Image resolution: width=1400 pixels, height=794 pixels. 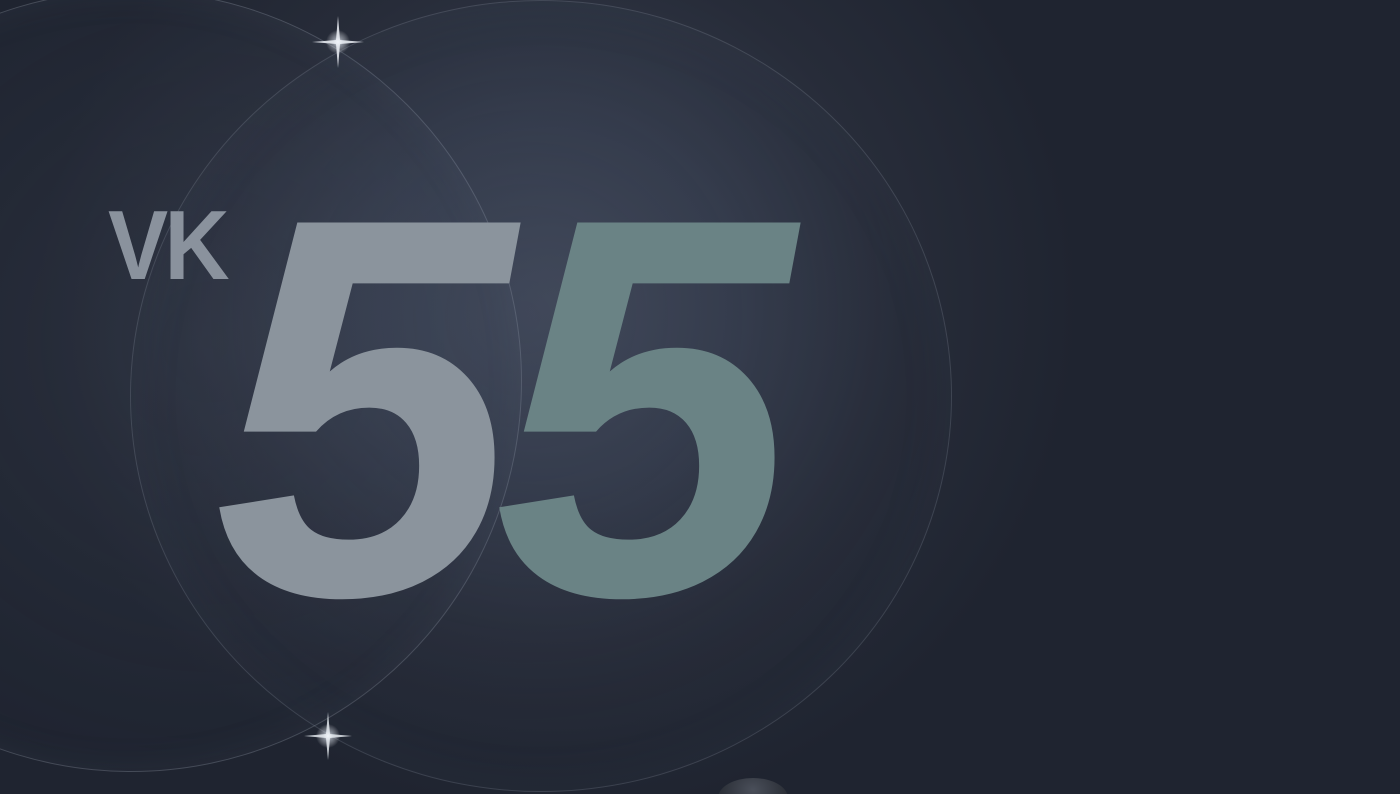 I want to click on figure-head-silhouette, so click(x=753, y=786).